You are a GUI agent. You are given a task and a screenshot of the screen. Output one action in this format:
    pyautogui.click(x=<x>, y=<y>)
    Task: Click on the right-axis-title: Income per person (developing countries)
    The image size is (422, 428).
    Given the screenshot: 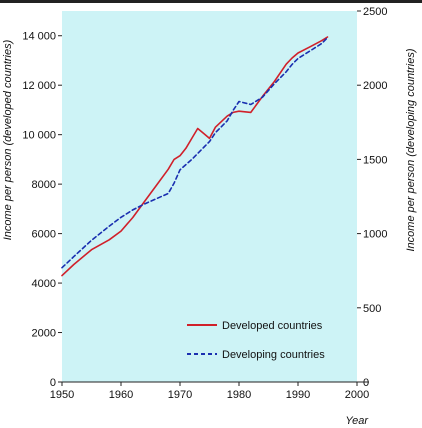 What is the action you would take?
    pyautogui.click(x=411, y=149)
    